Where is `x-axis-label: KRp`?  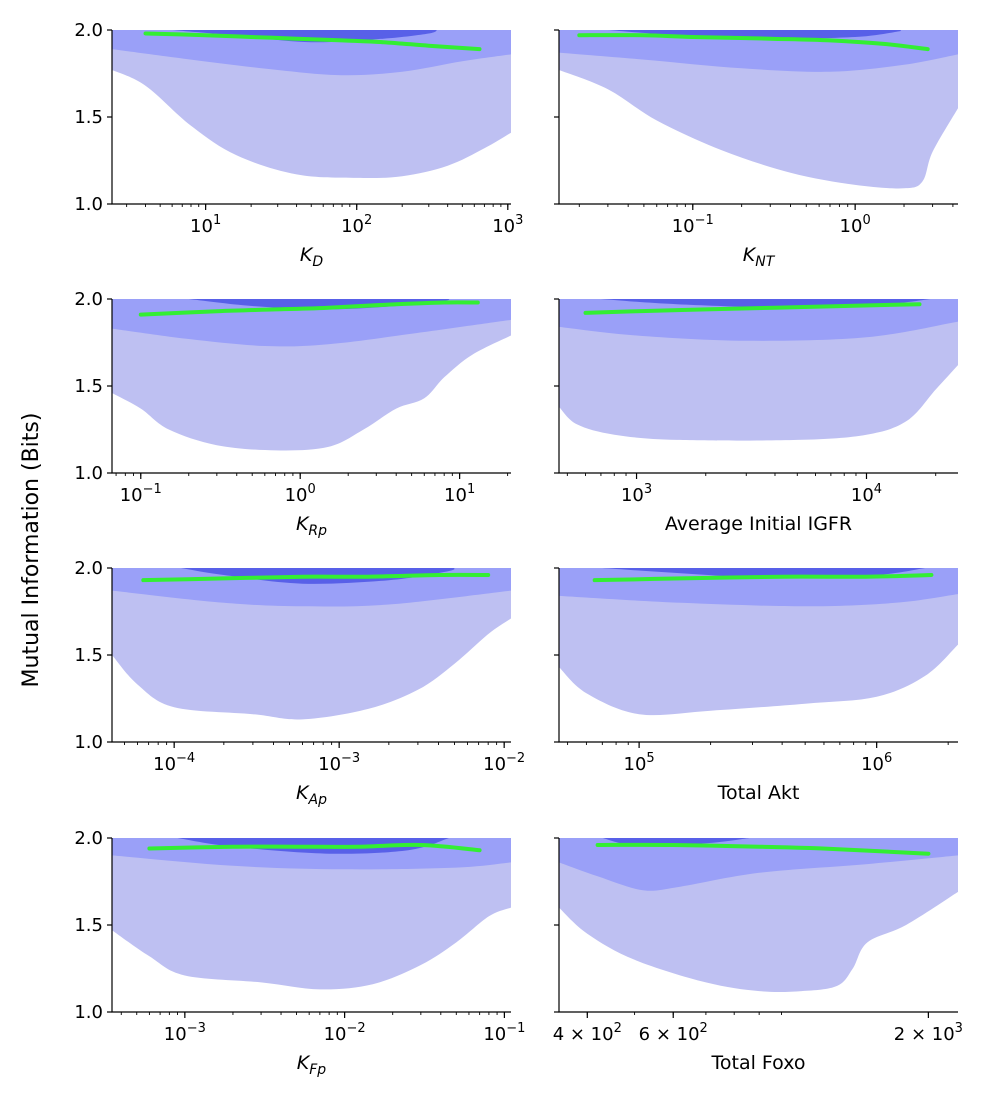
x-axis-label: KRp is located at coordinates (311, 526).